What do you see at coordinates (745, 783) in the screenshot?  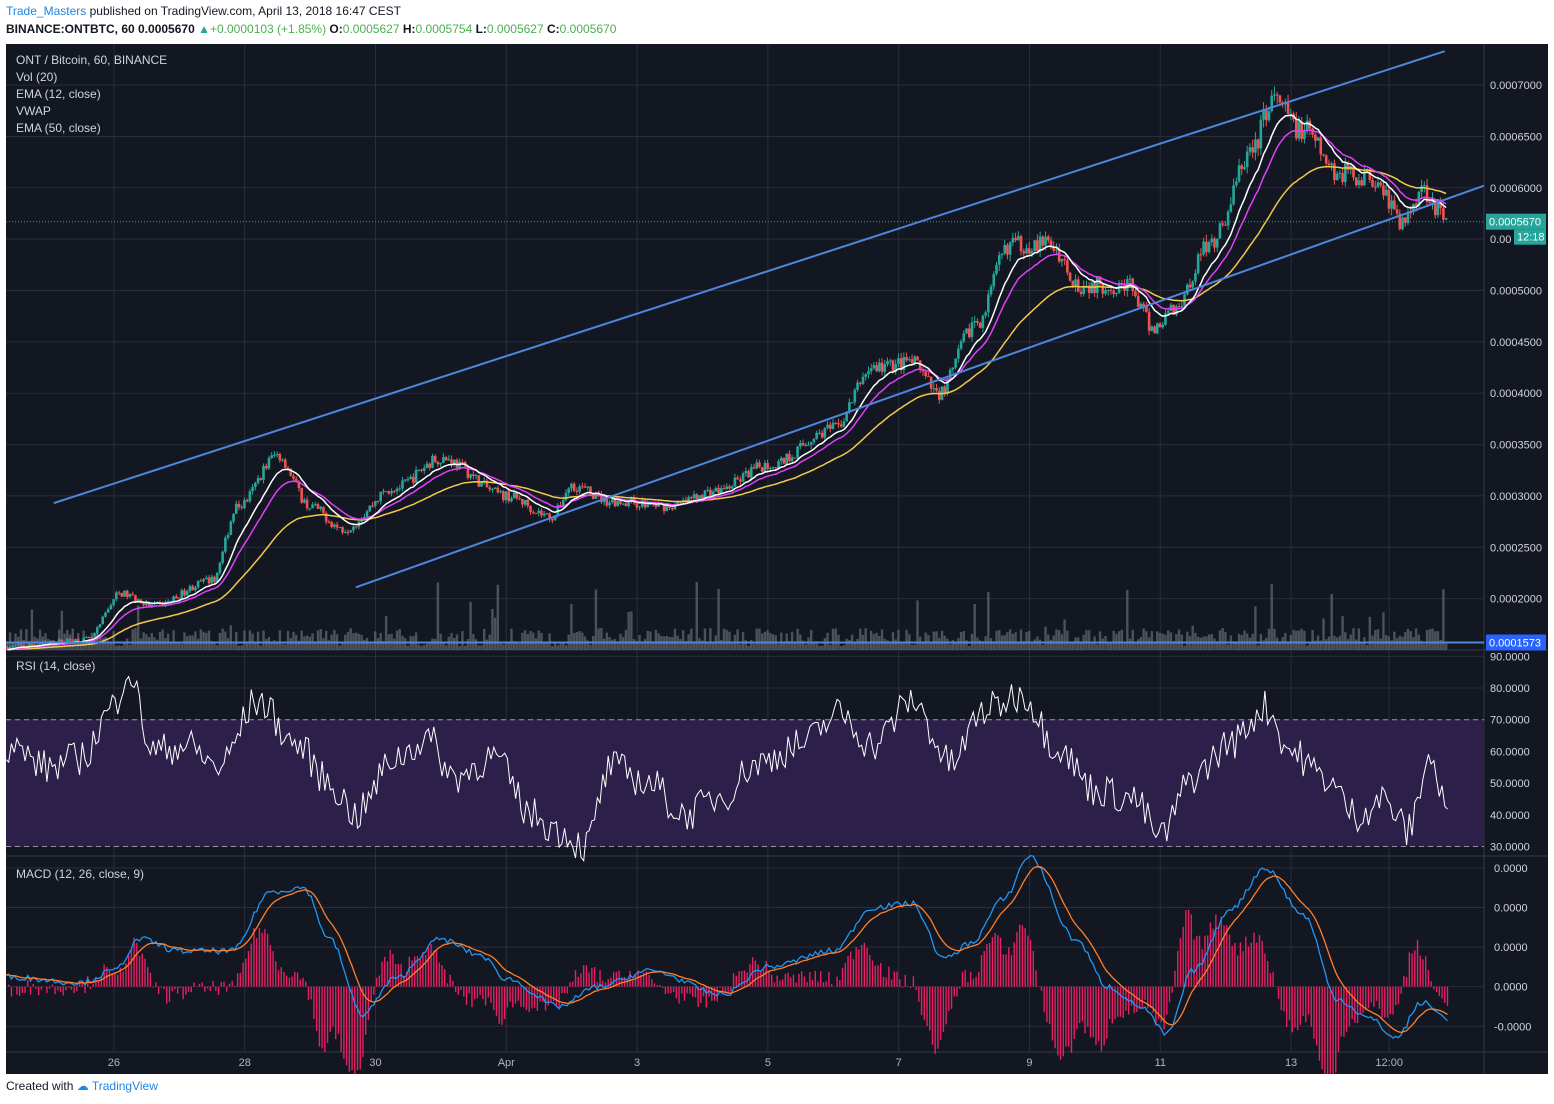 I see `rsi-band-fill` at bounding box center [745, 783].